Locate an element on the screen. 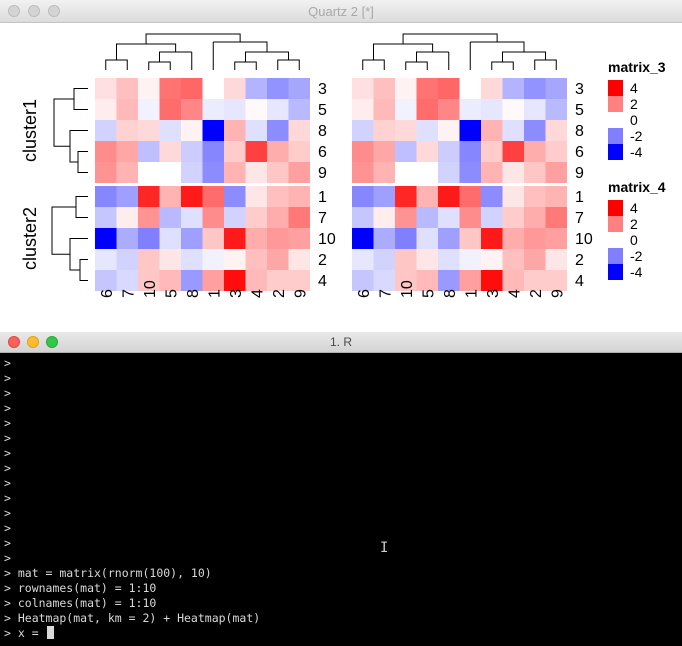 The height and width of the screenshot is (646, 682). row-label: 6 is located at coordinates (579, 152).